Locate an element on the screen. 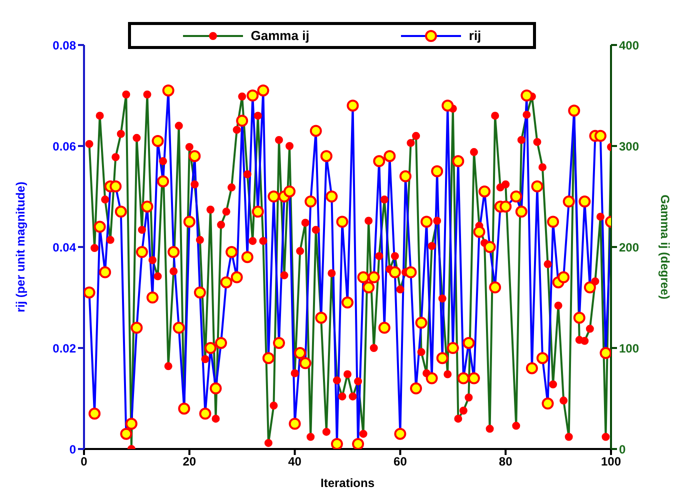 The image size is (683, 497). x-tick-label: 0 is located at coordinates (84, 461).